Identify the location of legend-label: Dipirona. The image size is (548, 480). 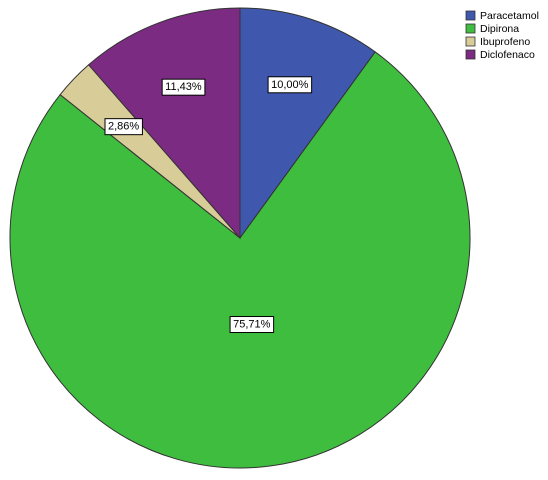
(499, 29).